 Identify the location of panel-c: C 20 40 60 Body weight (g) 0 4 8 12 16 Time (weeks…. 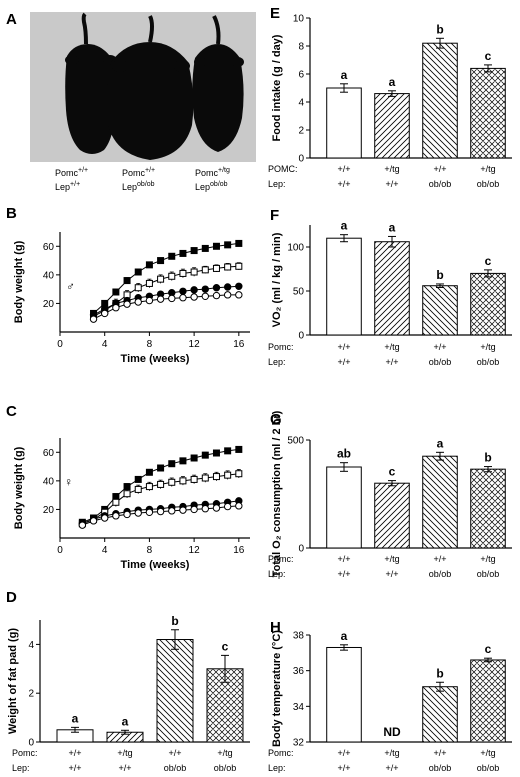
(128, 487).